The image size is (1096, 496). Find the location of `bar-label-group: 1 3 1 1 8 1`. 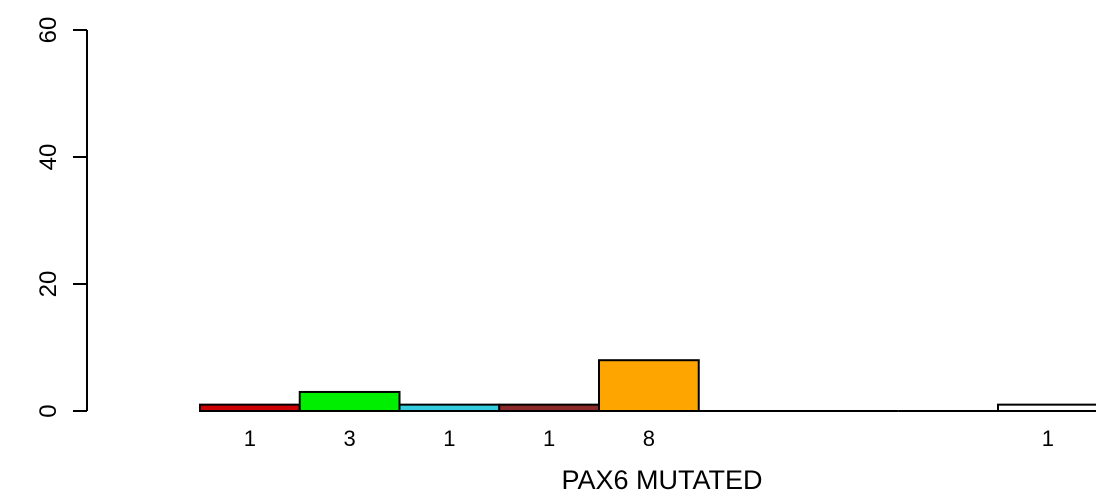

bar-label-group: 1 3 1 1 8 1 is located at coordinates (649, 438).